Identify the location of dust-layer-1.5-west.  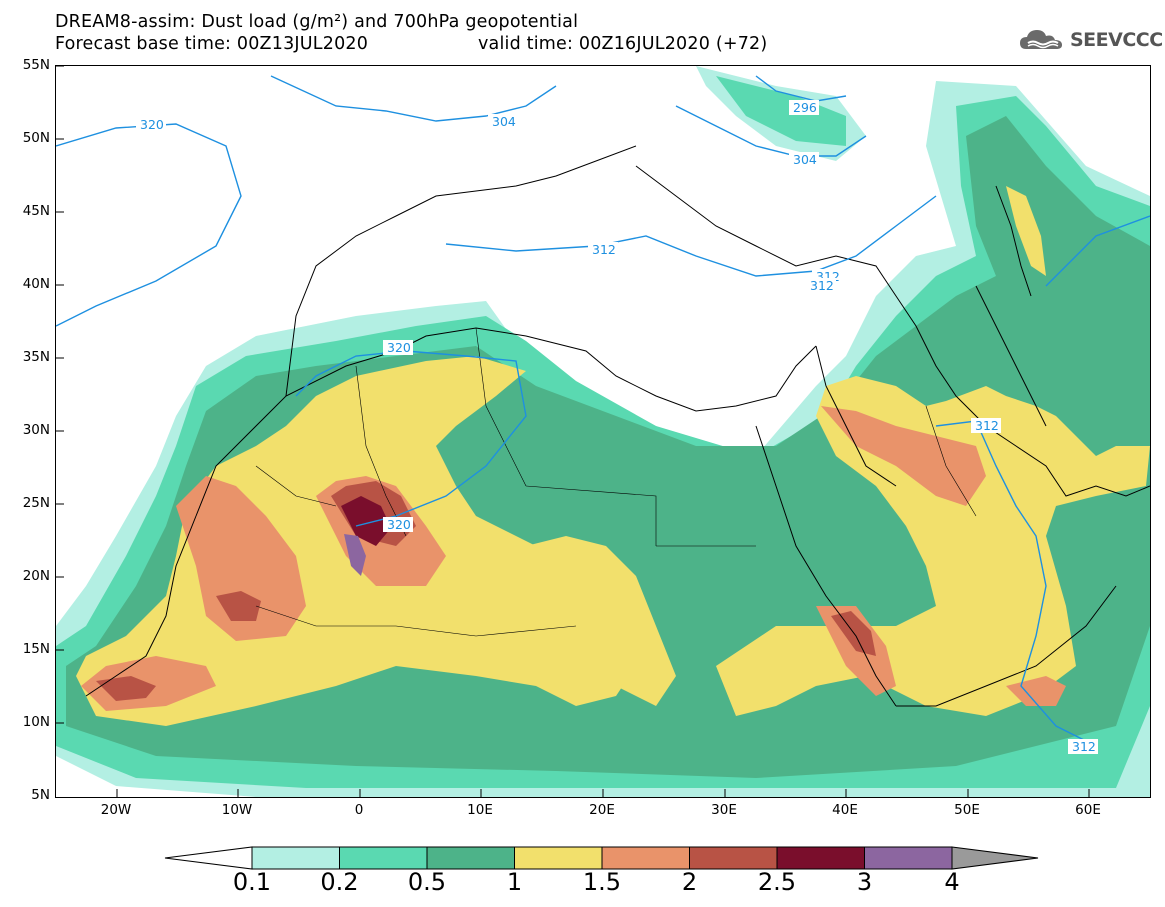
(241, 558).